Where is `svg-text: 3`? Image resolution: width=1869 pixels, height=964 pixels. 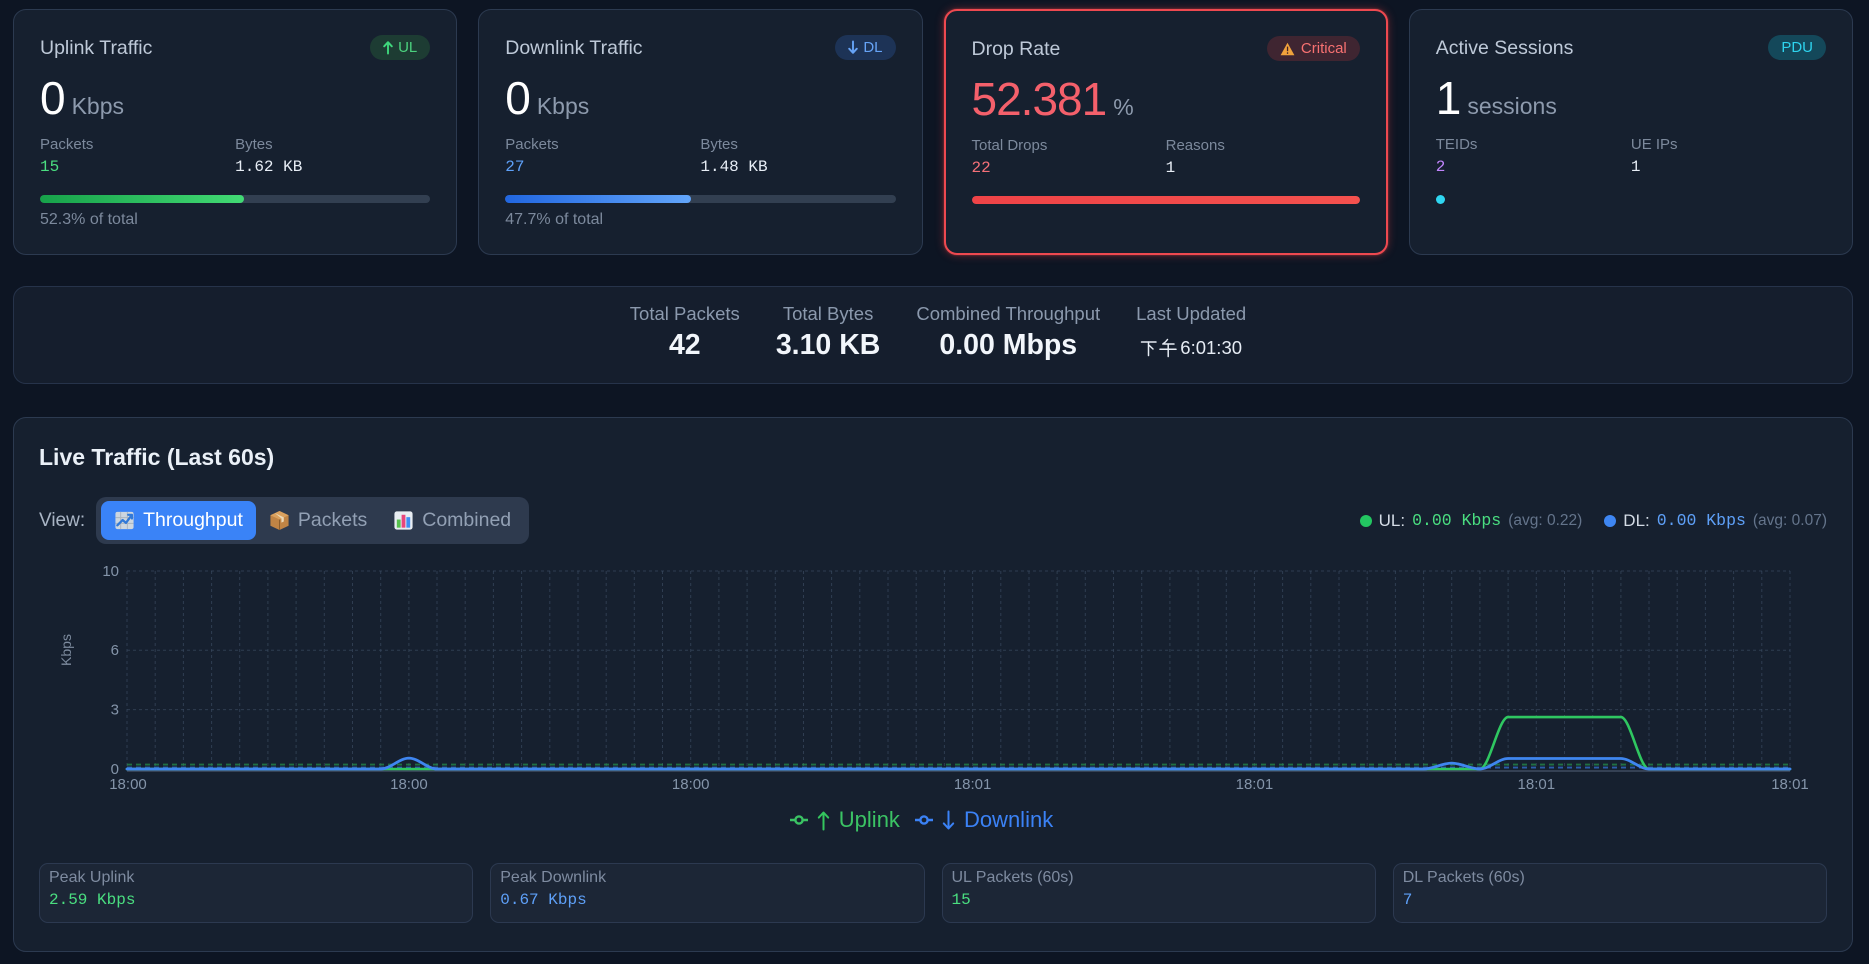
svg-text: 3 is located at coordinates (115, 710).